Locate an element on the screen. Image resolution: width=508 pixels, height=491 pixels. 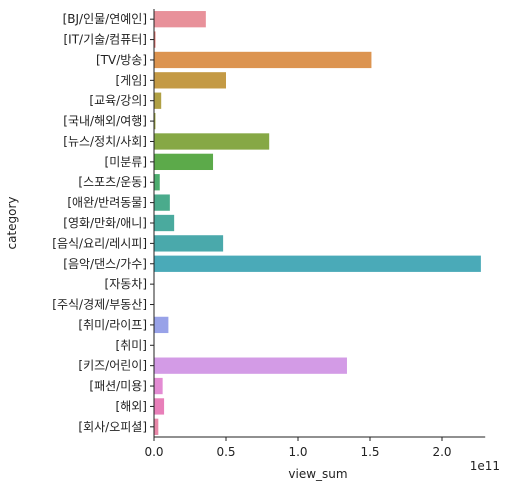
x-ticks-group: 0.0 0.5 1.0 1.5 2.0 is located at coordinates (298, 448).